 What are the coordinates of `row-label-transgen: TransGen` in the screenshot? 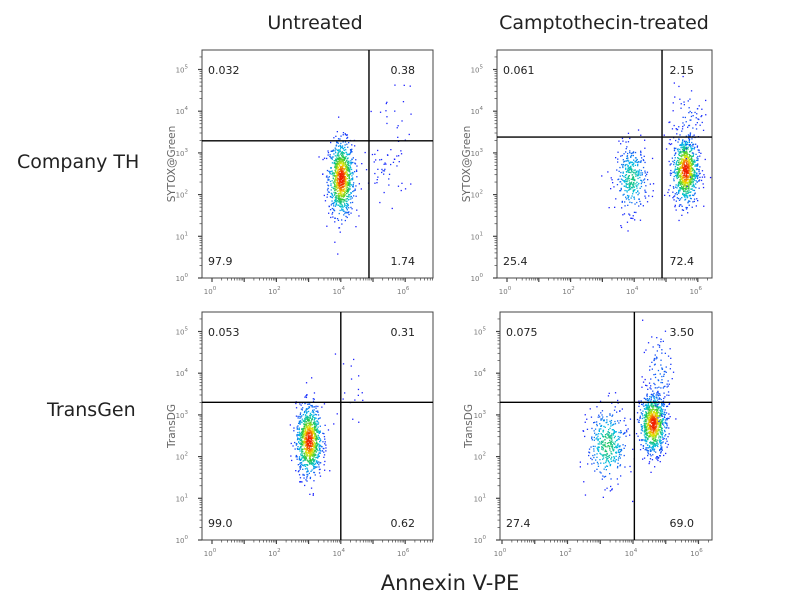 It's located at (91, 410).